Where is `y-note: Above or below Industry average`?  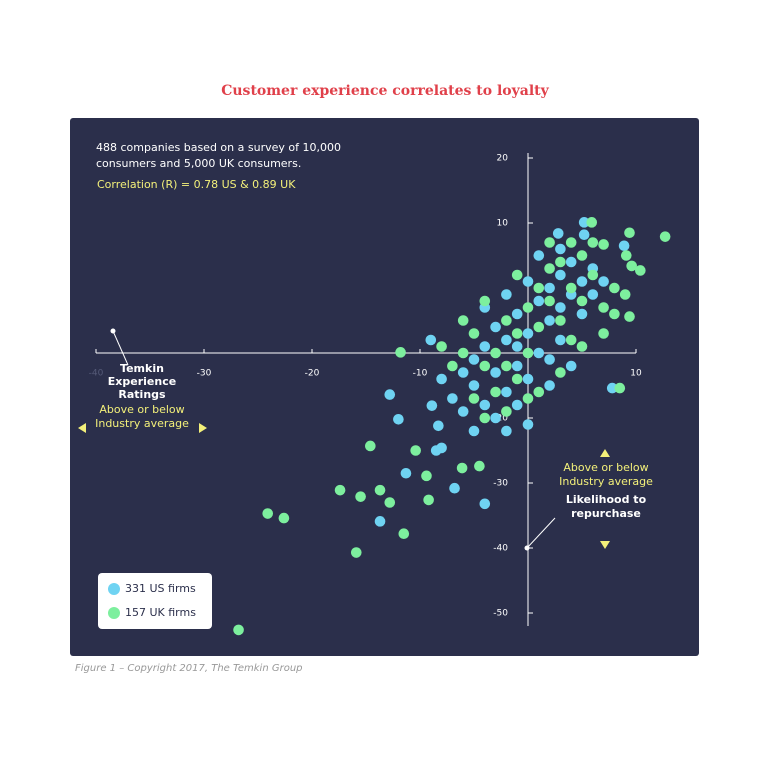
y-note: Above or below Industry average is located at coordinates (606, 474).